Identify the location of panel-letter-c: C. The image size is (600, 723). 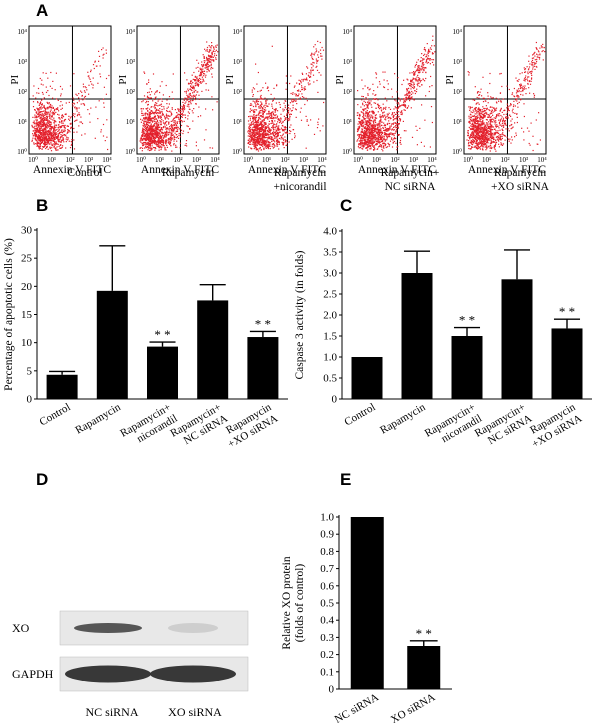
(346, 205).